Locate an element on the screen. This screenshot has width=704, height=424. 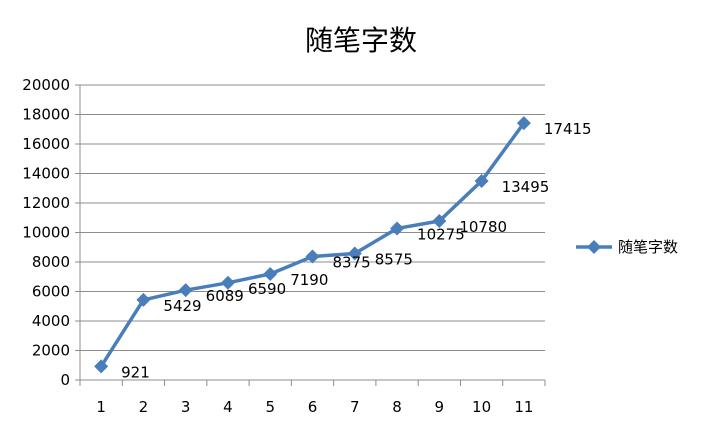
legend: 随笔字数 is located at coordinates (627, 247).